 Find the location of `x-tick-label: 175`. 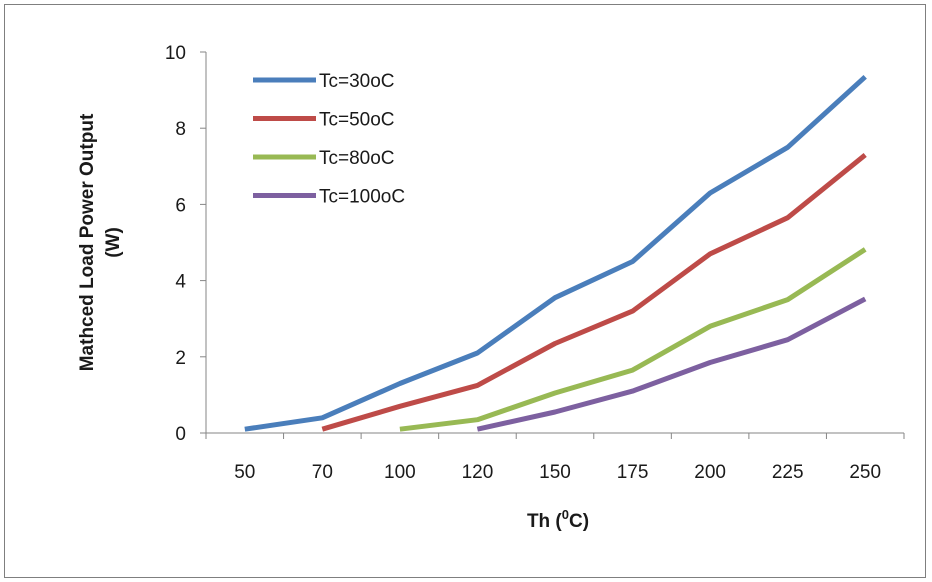

x-tick-label: 175 is located at coordinates (633, 472).